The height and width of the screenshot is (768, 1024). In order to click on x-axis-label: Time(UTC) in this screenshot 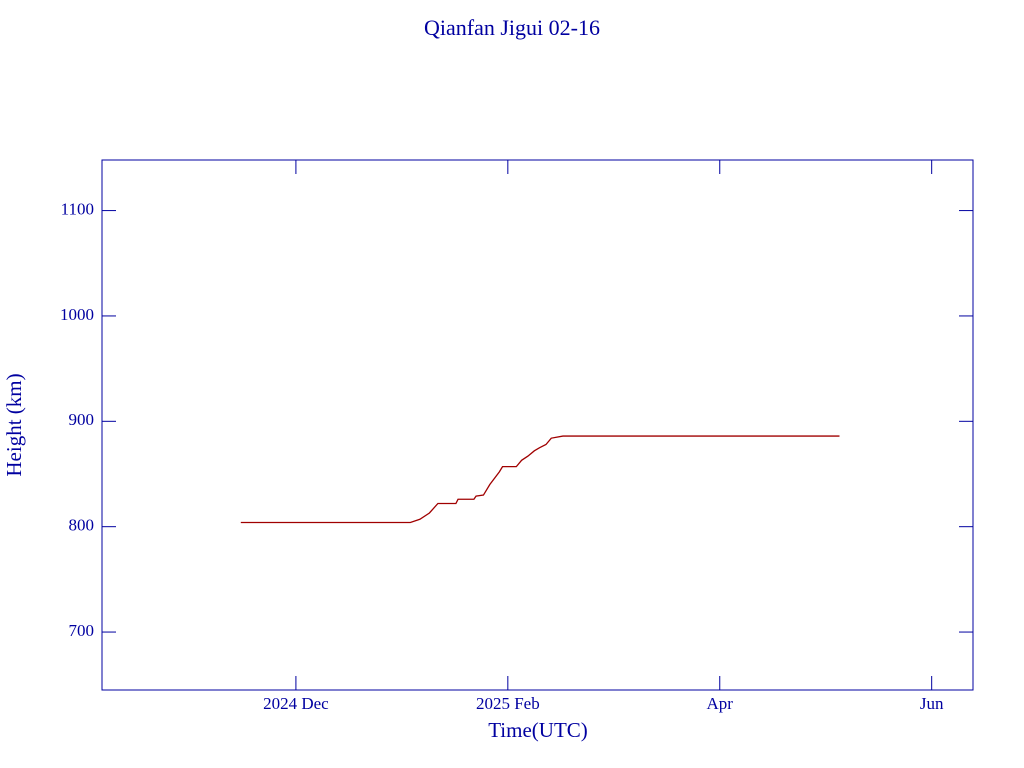, I will do `click(538, 730)`.